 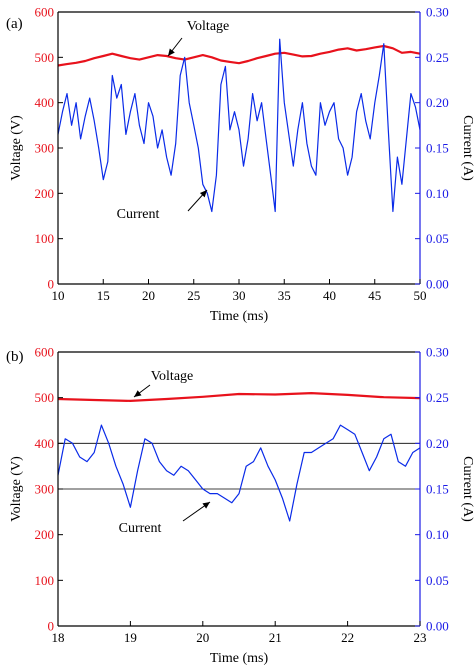 I want to click on x-tick-label: 45, so click(x=374, y=295).